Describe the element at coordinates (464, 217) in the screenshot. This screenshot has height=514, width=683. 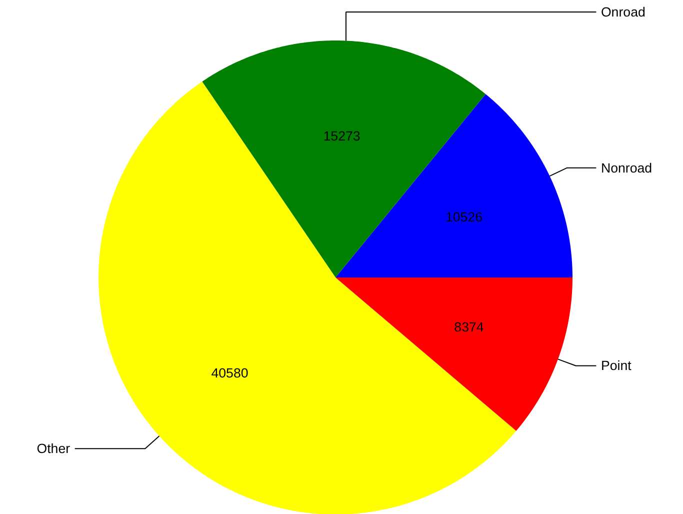
I see `data-label: 10526` at that location.